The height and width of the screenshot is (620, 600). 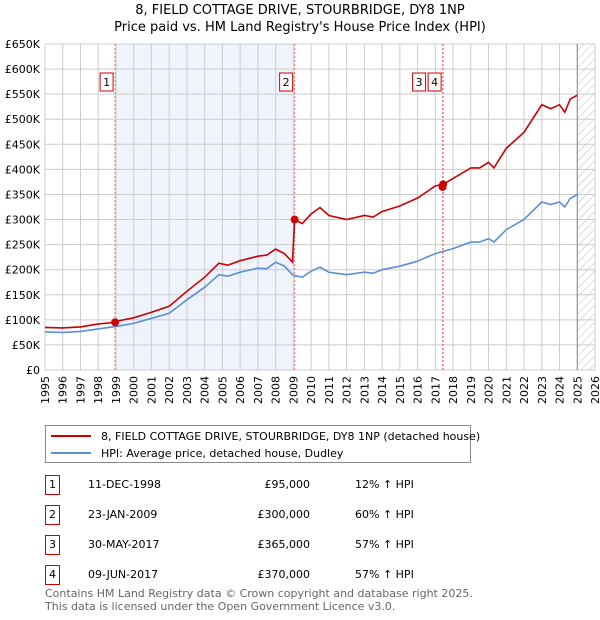 I want to click on transaction-row: 3 30-MAY-2017 £365,000 57% ↑ HPI, so click(x=265, y=545).